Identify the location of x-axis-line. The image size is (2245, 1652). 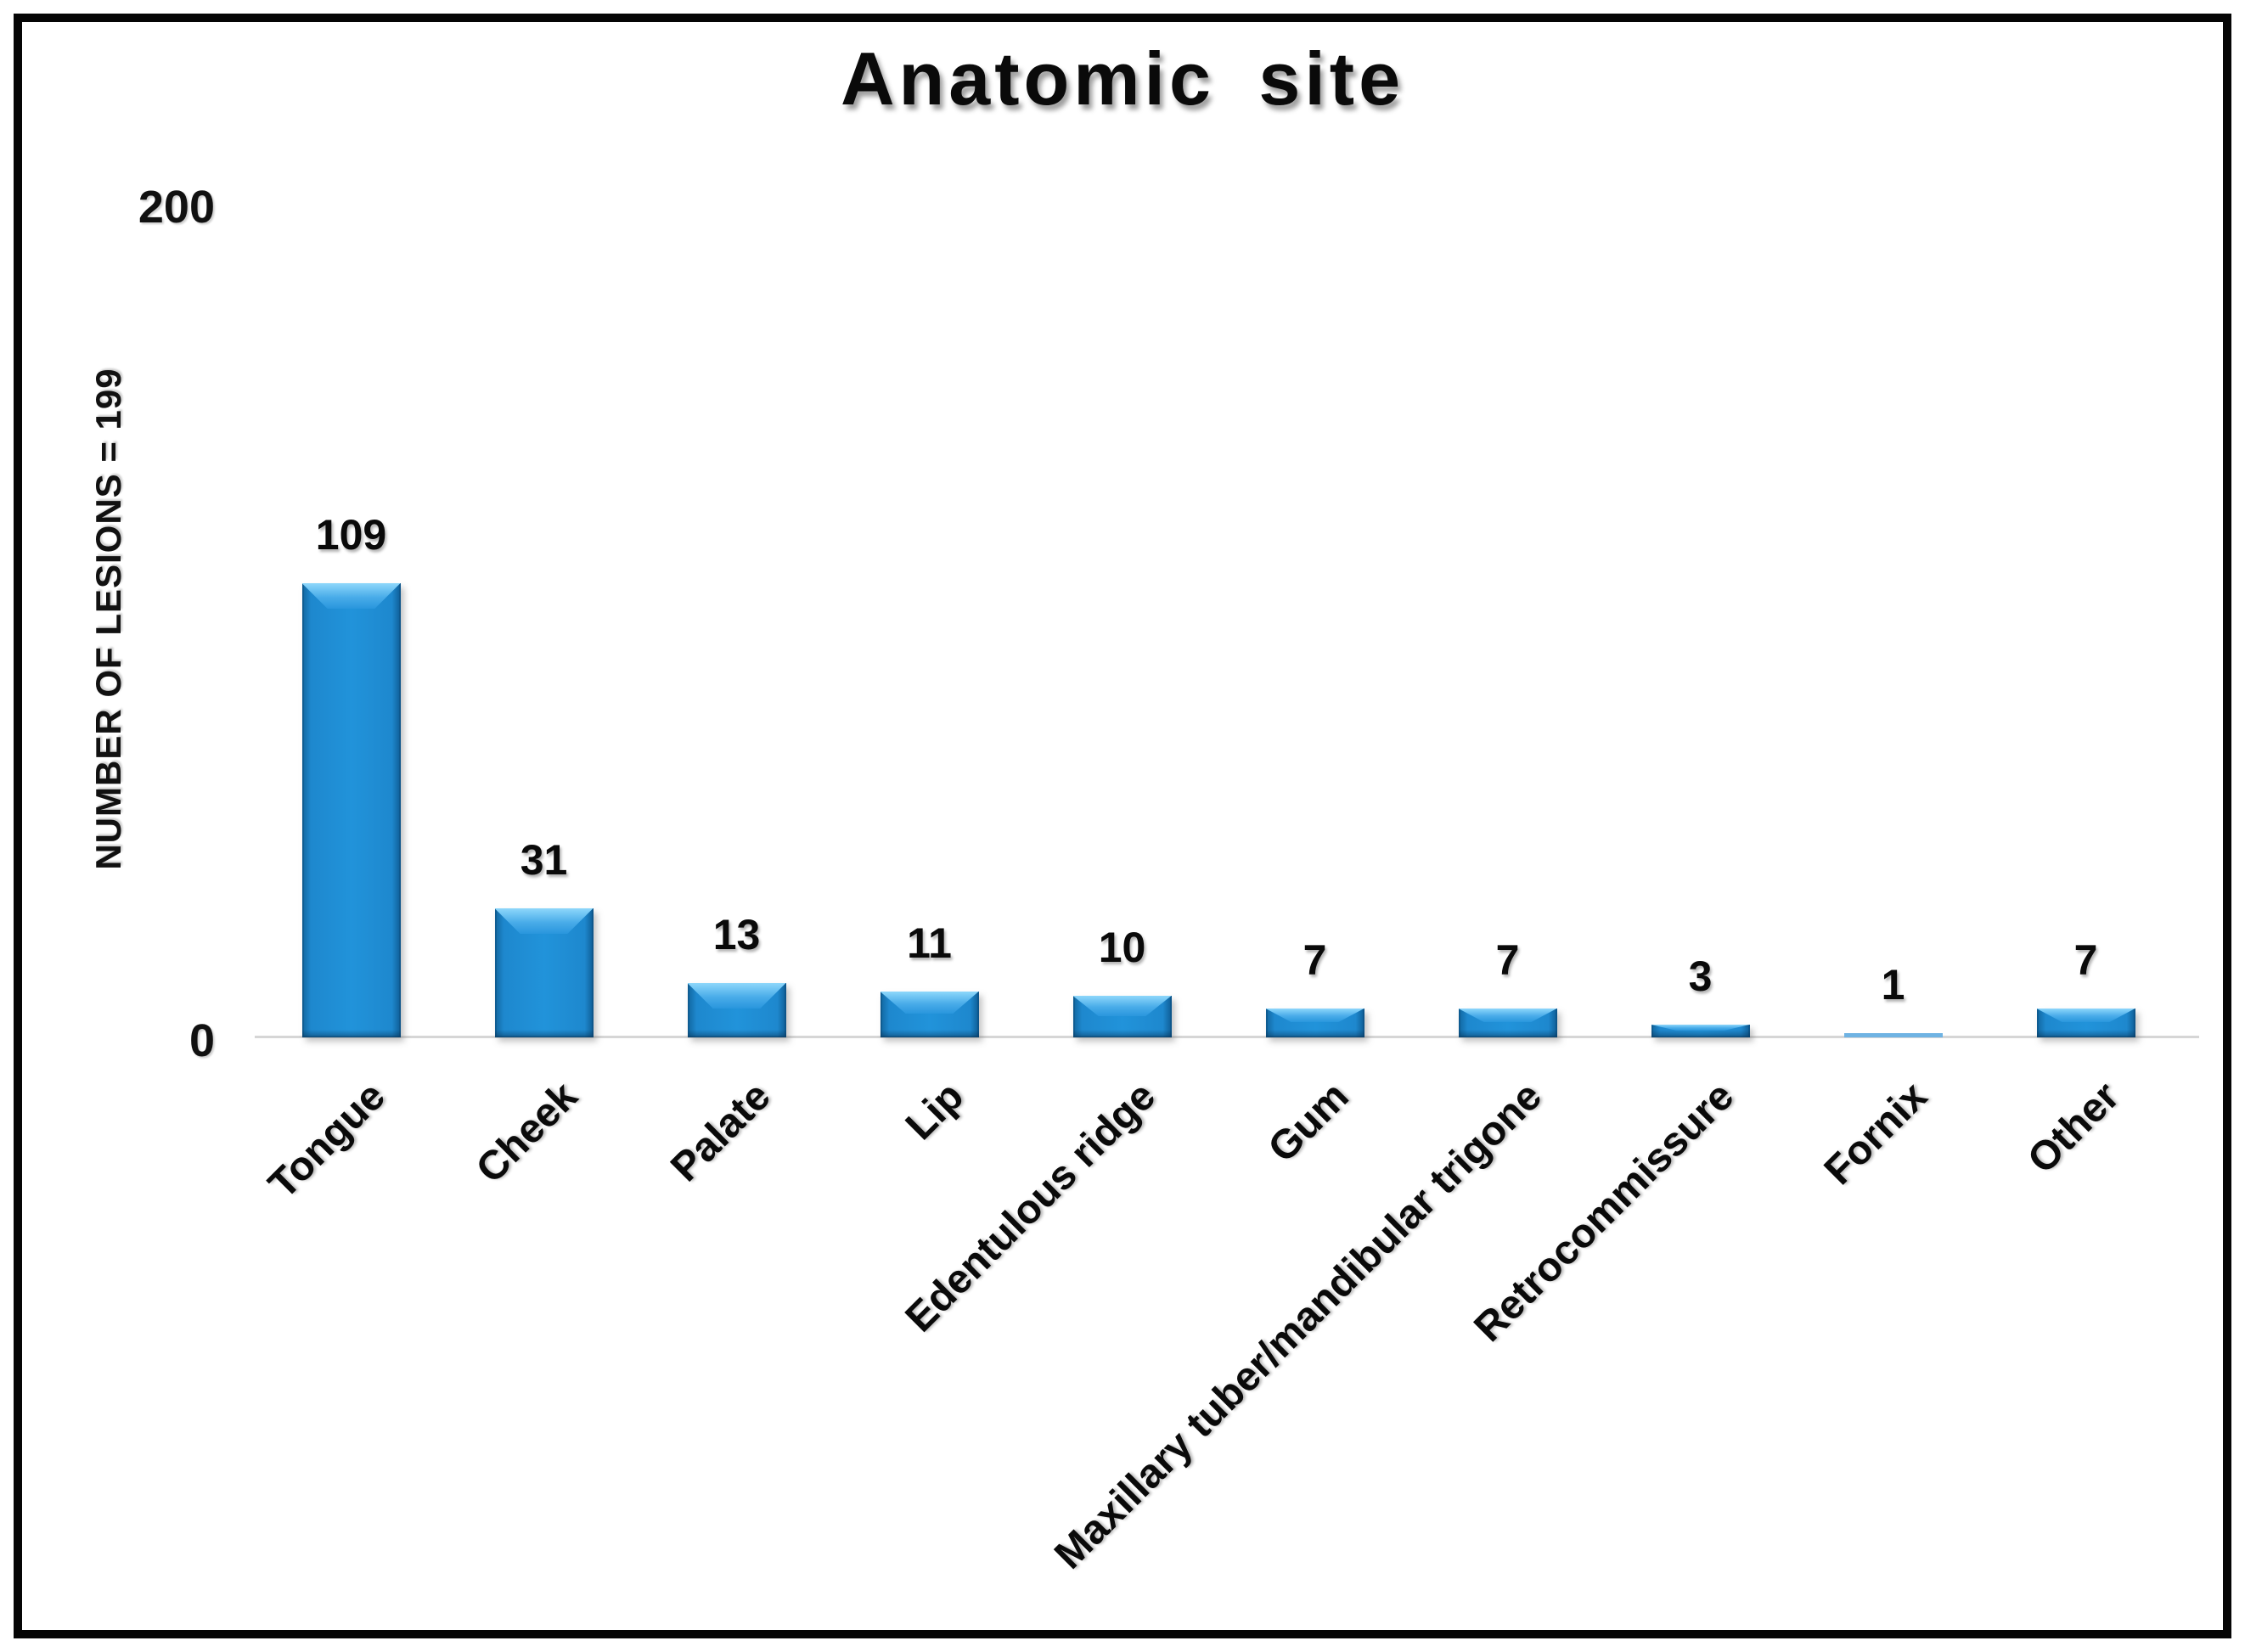
(1227, 1037).